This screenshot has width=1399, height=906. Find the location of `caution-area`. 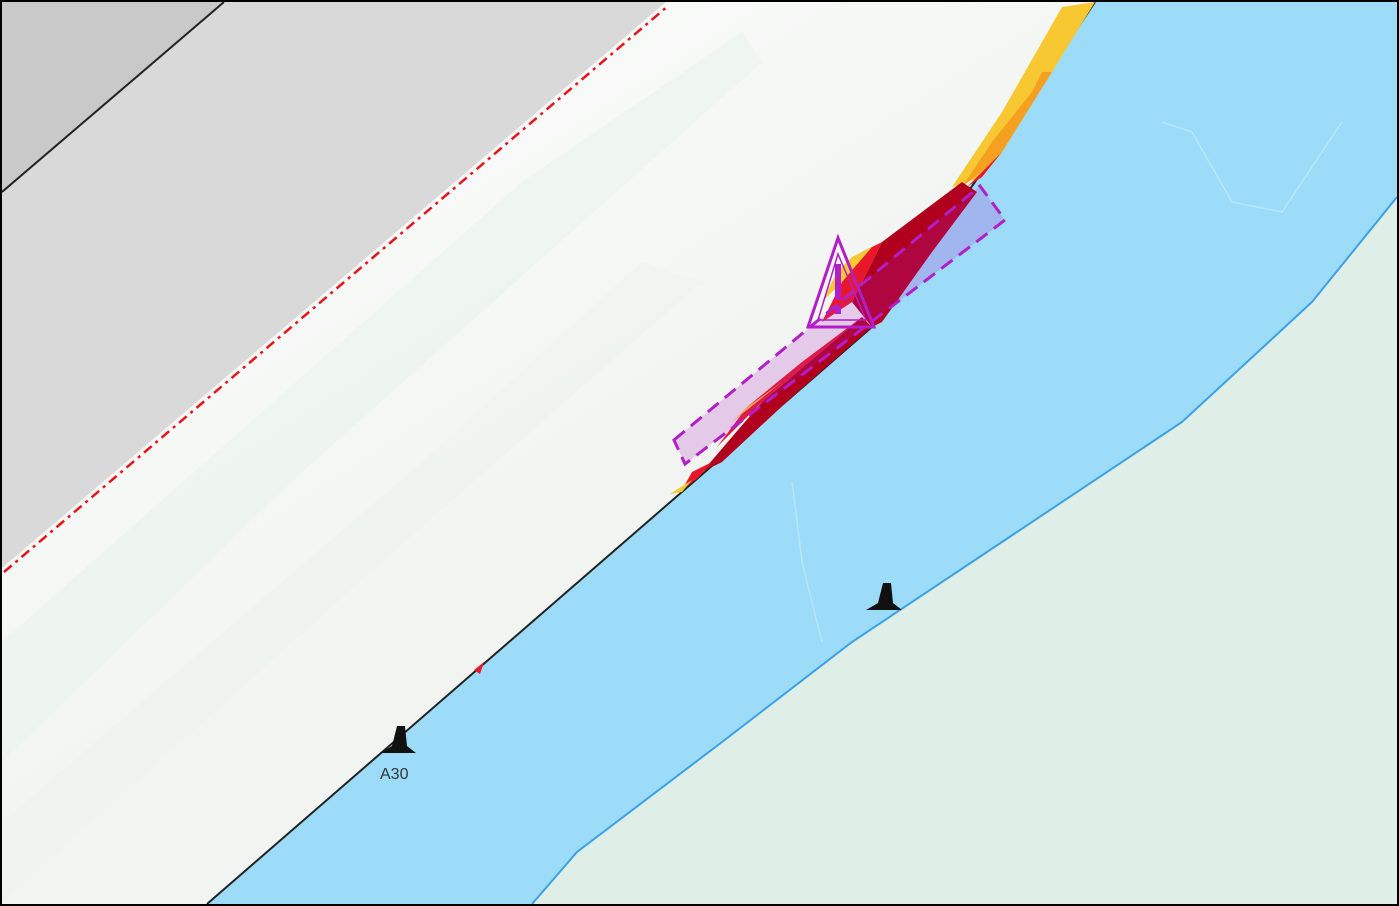

caution-area is located at coordinates (840, 325).